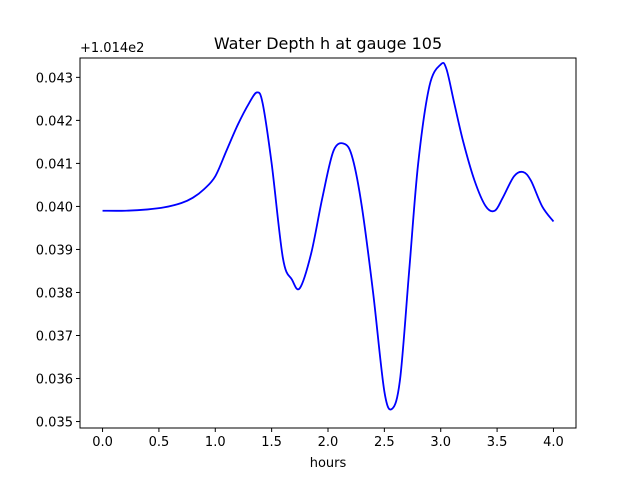 This screenshot has height=480, width=640. I want to click on y-tick-label: 0.035, so click(54, 423).